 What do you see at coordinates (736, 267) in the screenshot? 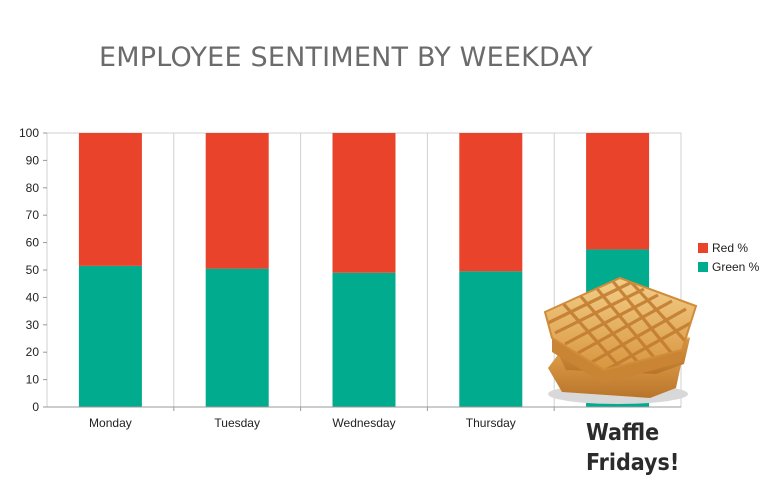
I see `legend-label: Green %` at bounding box center [736, 267].